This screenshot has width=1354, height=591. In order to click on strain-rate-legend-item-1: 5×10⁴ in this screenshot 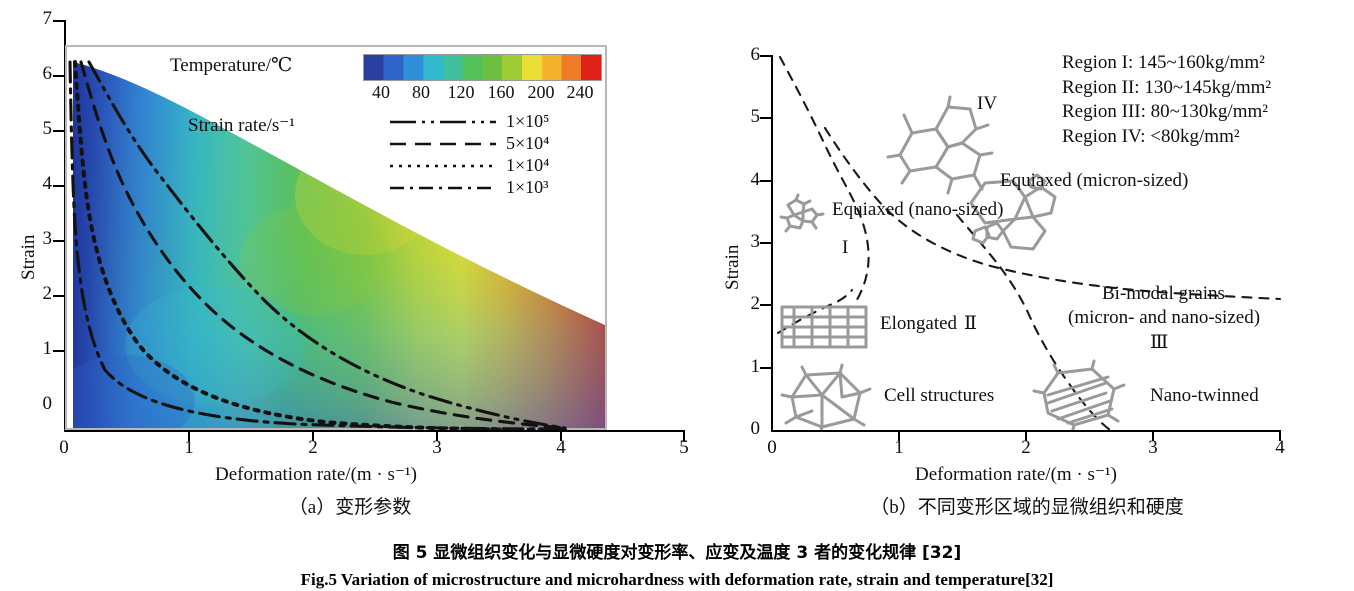, I will do `click(490, 144)`.